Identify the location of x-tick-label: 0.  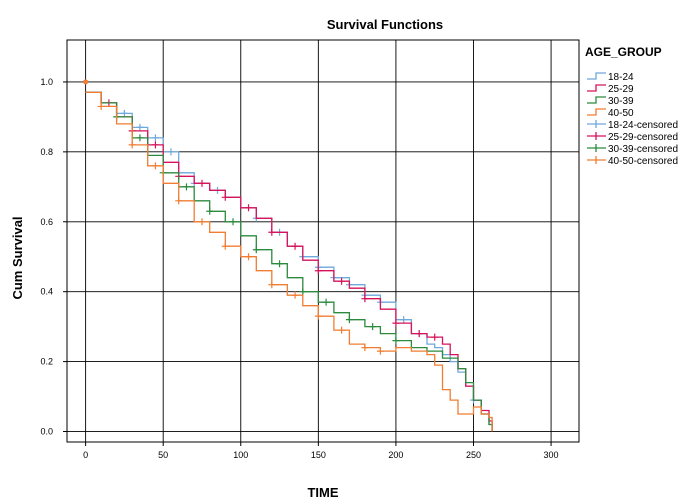
(85, 455).